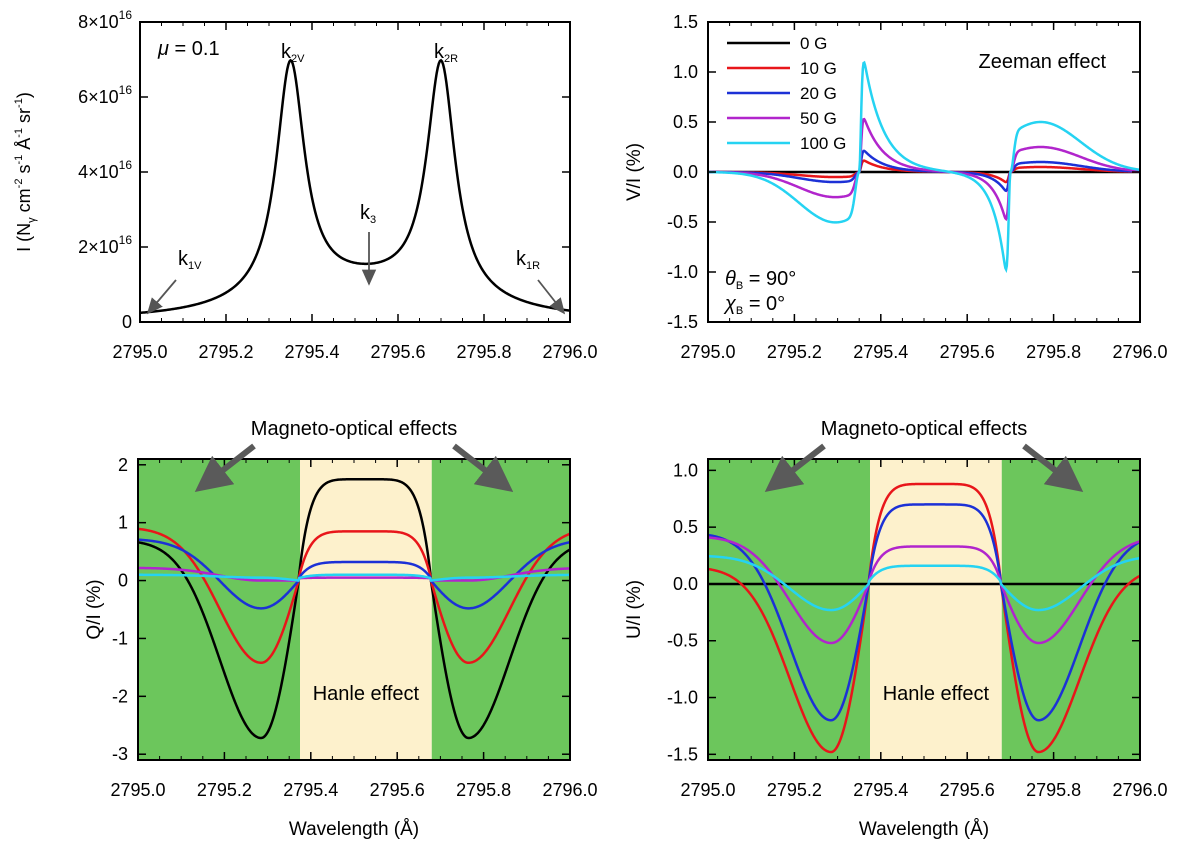  What do you see at coordinates (739, 286) in the screenshot?
I see `theta-sub: B` at bounding box center [739, 286].